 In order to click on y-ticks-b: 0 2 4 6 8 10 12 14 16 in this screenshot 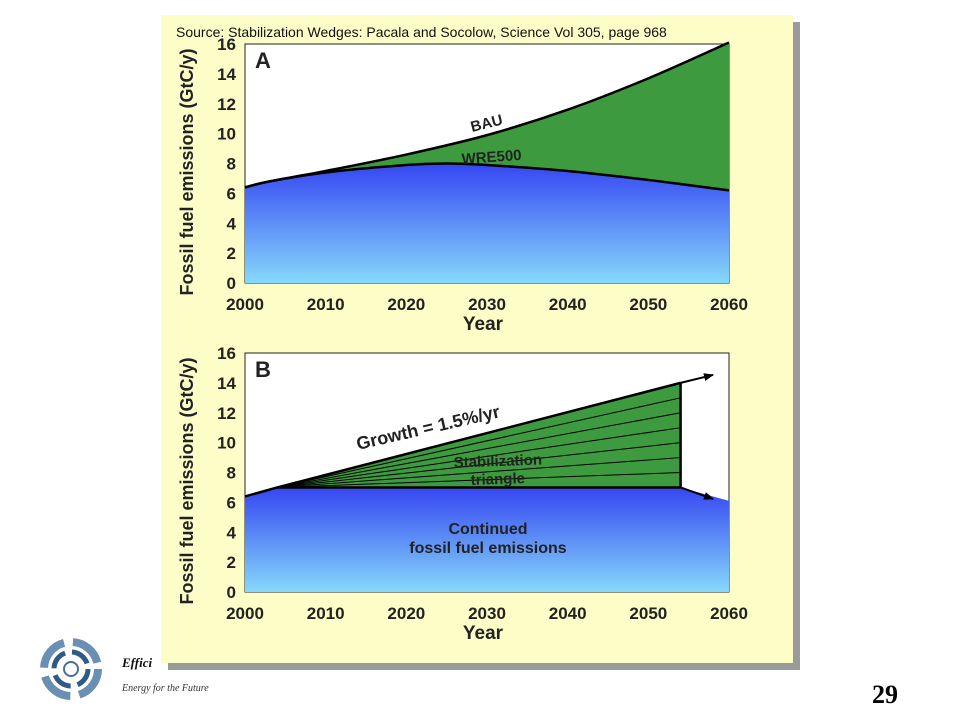, I will do `click(226, 473)`.